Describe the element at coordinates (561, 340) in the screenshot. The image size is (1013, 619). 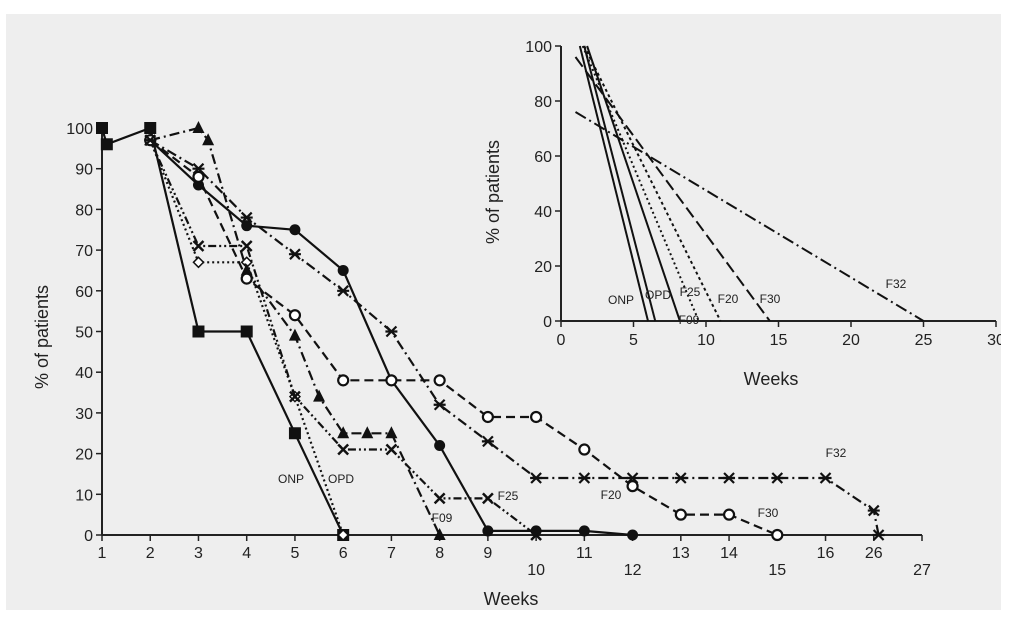
I see `inset-x-tick-label: 0` at that location.